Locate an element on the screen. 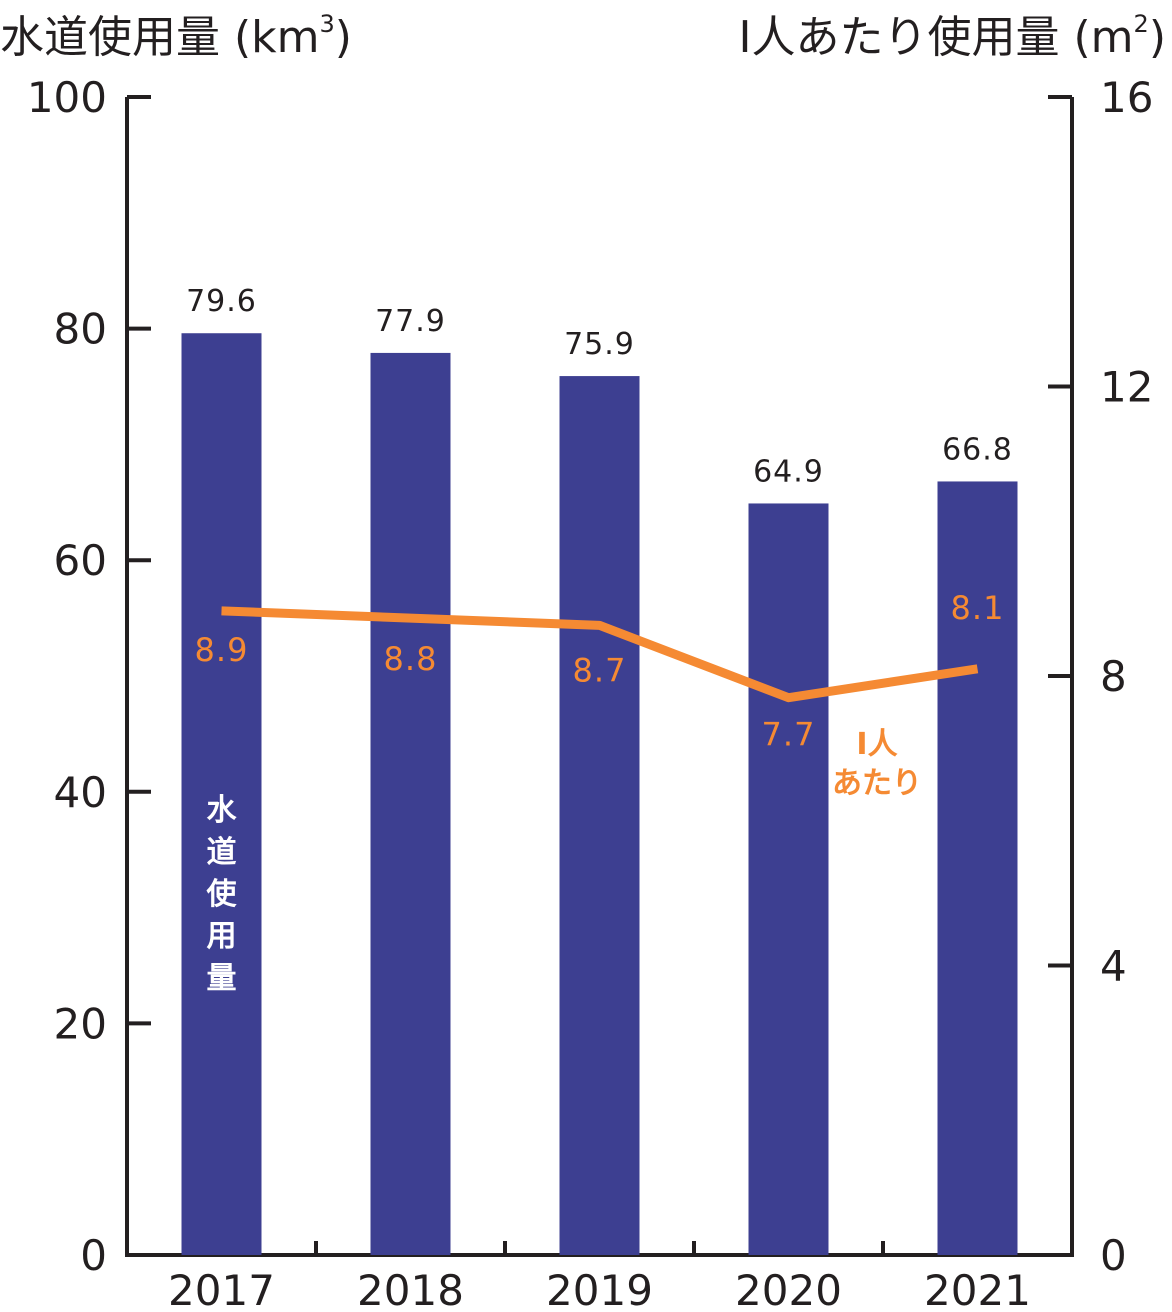 The image size is (1172, 1312). bar-value-label: 66.8 is located at coordinates (977, 449).